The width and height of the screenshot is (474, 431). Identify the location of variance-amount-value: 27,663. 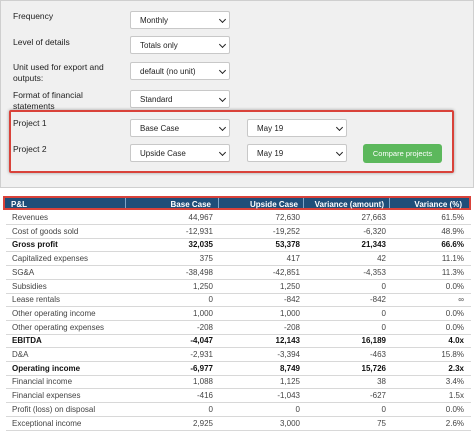
(373, 217).